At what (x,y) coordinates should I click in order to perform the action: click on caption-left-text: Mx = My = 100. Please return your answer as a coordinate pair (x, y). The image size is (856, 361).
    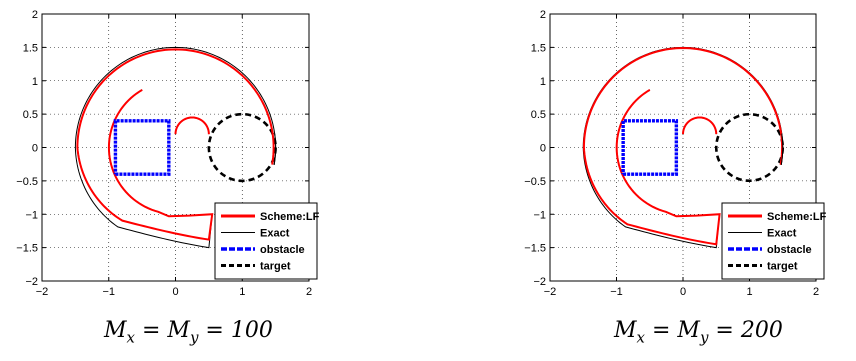
    Looking at the image, I should click on (188, 332).